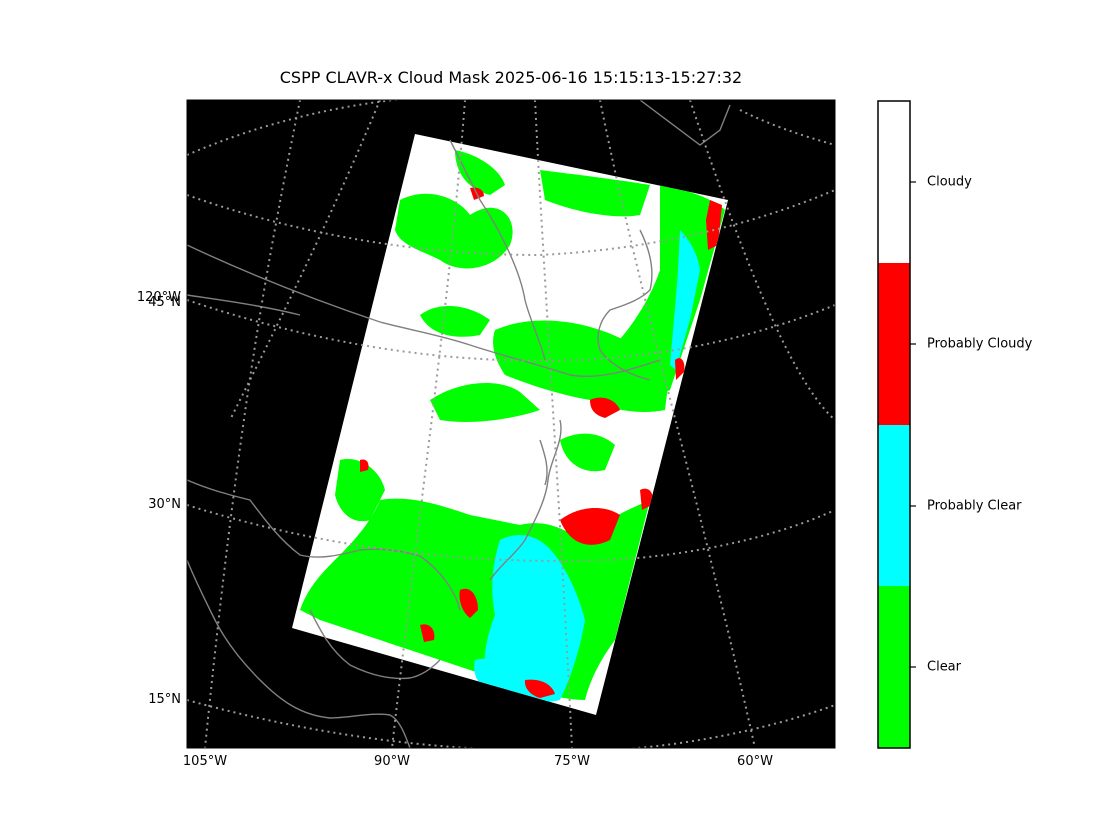 This screenshot has height=840, width=1120. I want to click on lat-label-30n: 30°N, so click(164, 504).